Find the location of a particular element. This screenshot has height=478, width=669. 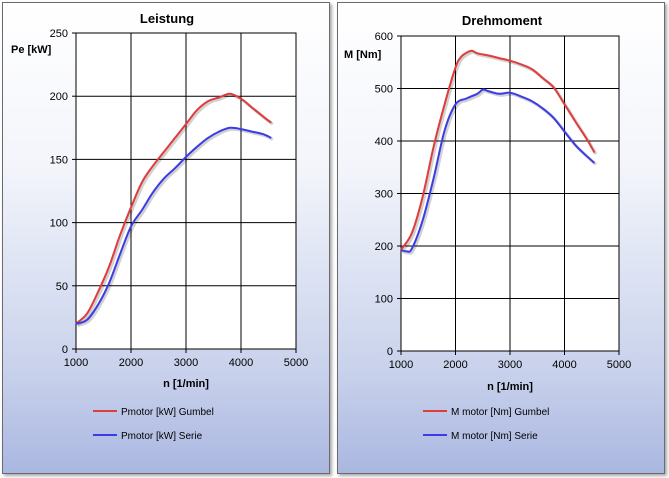

torque-y-tick-label: 300 is located at coordinates (384, 195).